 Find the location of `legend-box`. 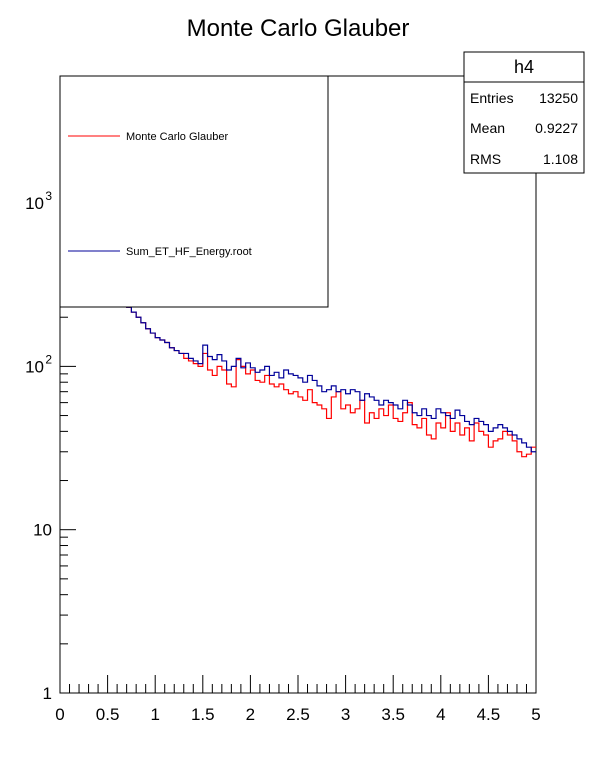

legend-box is located at coordinates (194, 191).